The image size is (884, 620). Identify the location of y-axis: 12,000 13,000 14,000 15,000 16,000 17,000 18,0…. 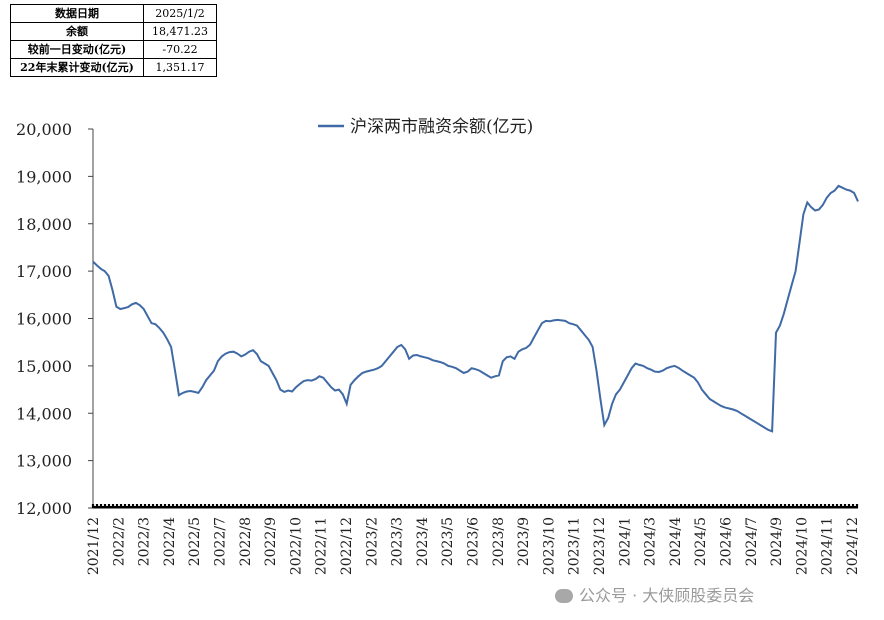
(55, 319).